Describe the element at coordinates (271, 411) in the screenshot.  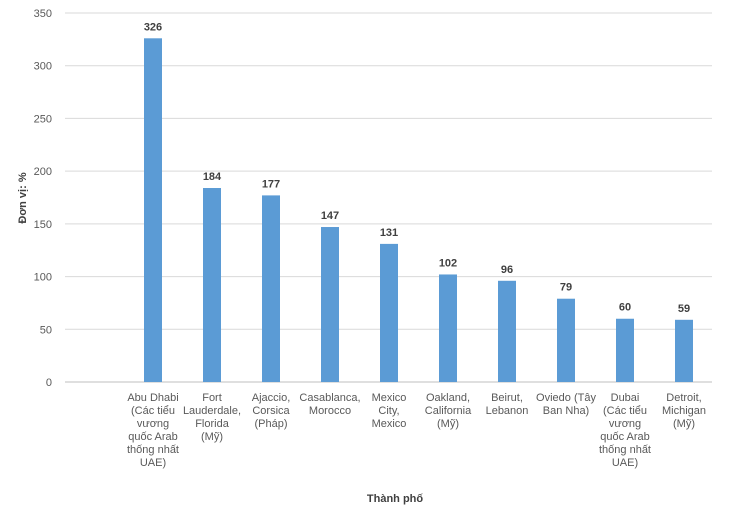
I see `x-tick-label: Ajaccio, Corsica (Pháp)` at that location.